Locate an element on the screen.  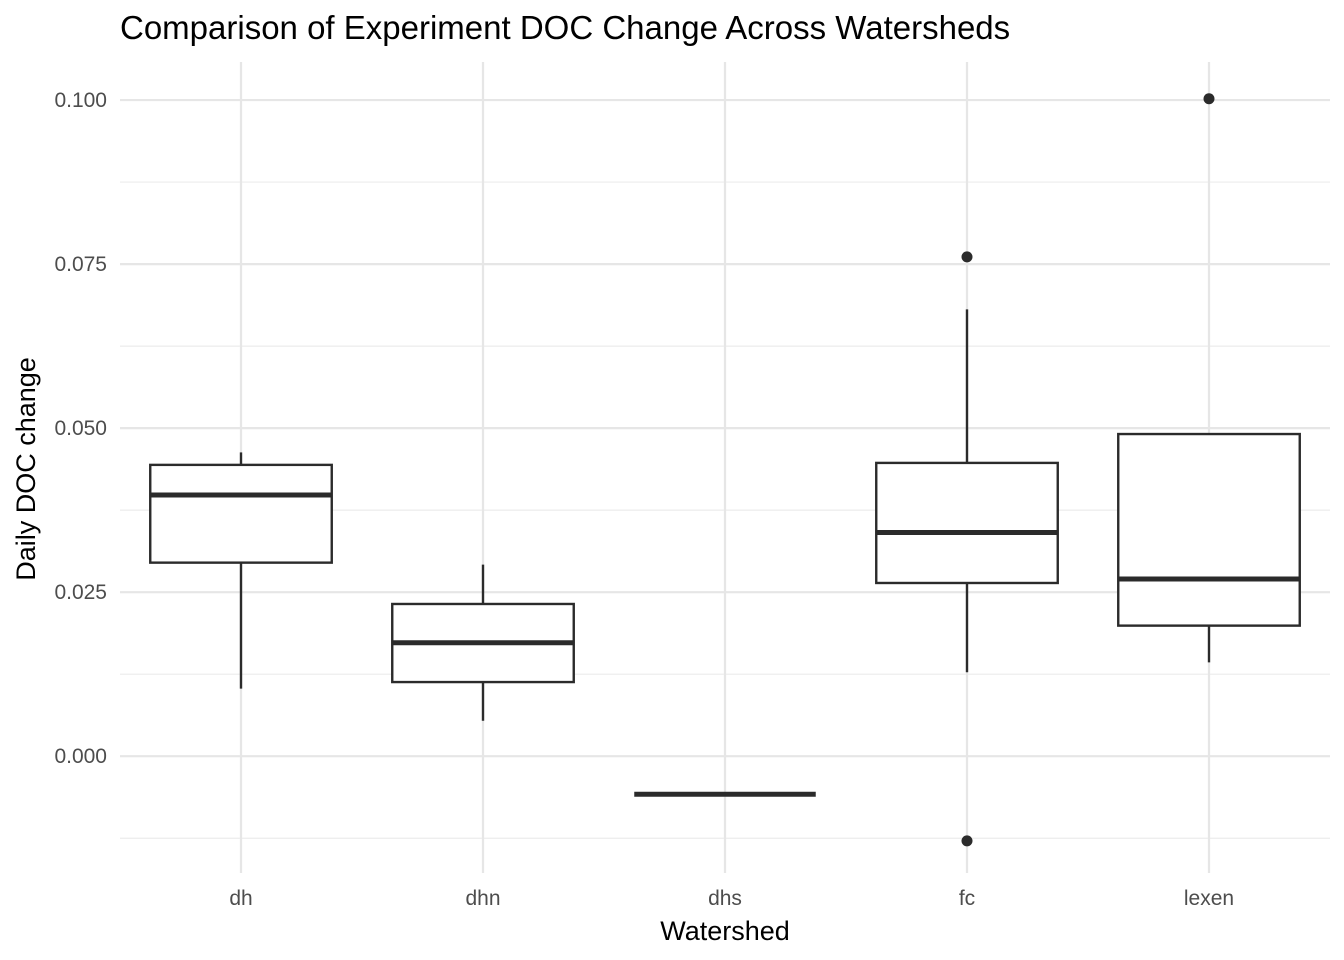
y-axis-ticks: 0.000 0.025 0.050 0.075 0.100 is located at coordinates (80, 428).